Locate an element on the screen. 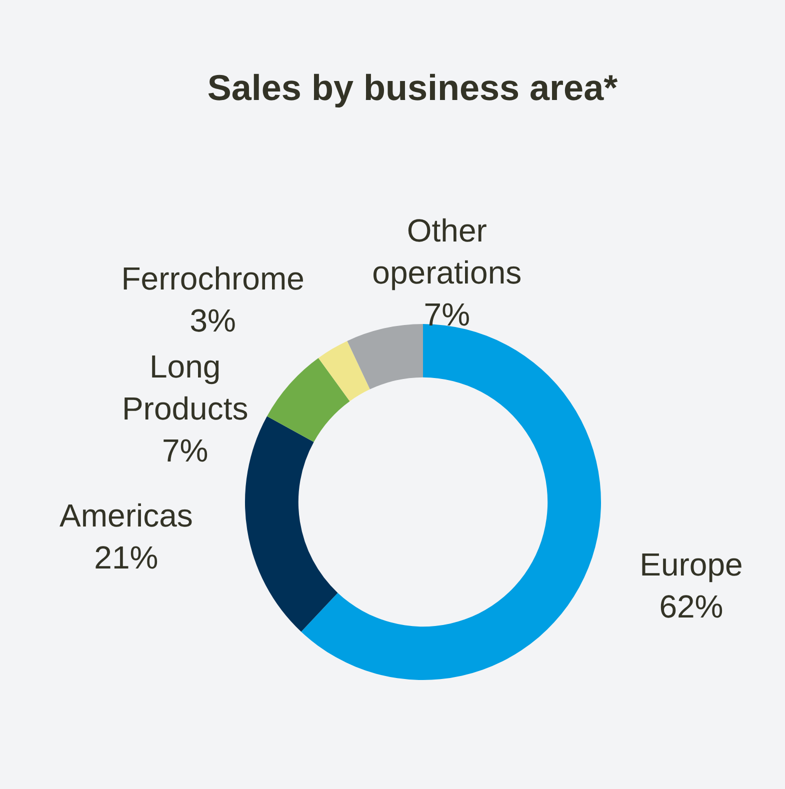  data-label: 21% is located at coordinates (126, 557).